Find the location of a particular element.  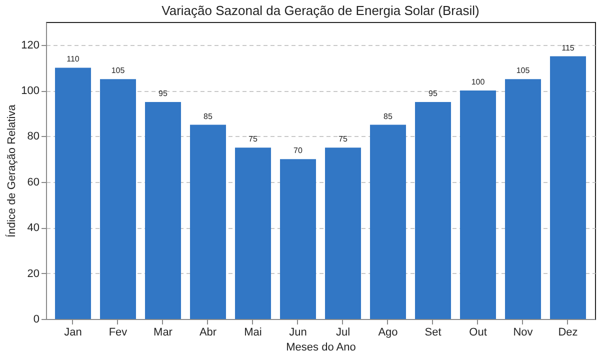

y-tick-label: 80 is located at coordinates (33, 136).